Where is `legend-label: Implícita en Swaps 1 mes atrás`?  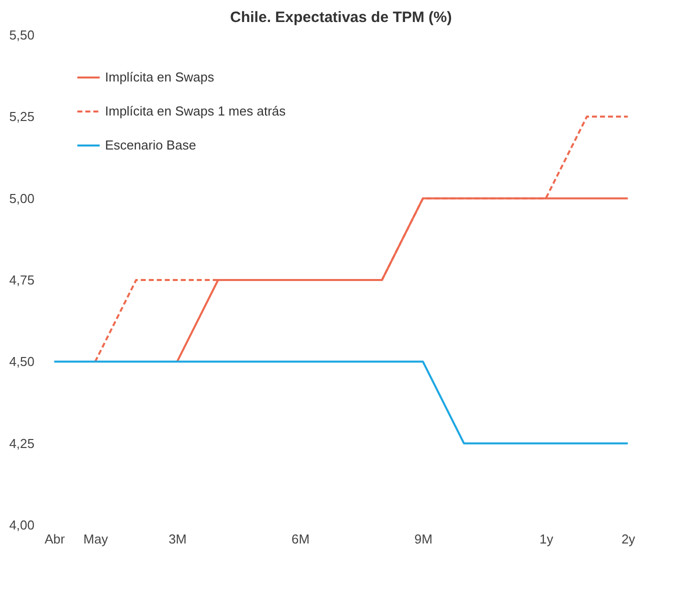 legend-label: Implícita en Swaps 1 mes atrás is located at coordinates (195, 111).